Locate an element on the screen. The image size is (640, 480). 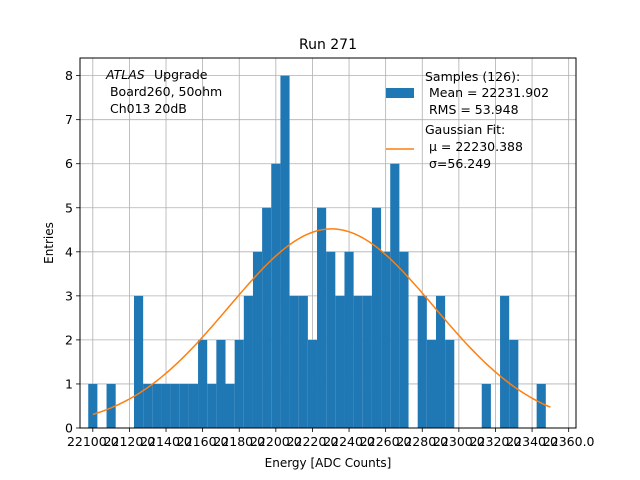
annotation-line-1: ATLAS is located at coordinates (125, 74).